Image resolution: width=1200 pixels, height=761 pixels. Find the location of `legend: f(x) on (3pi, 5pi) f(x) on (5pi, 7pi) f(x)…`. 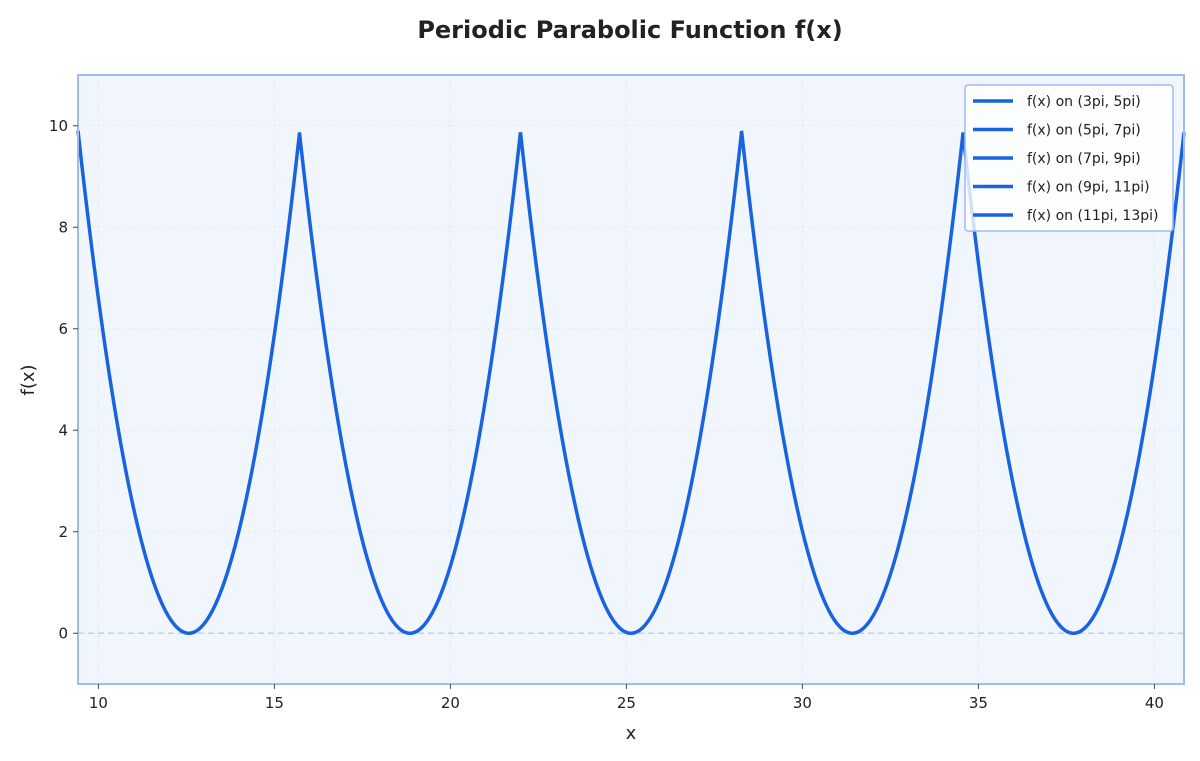

legend: f(x) on (3pi, 5pi) f(x) on (5pi, 7pi) f(x)… is located at coordinates (1069, 158).